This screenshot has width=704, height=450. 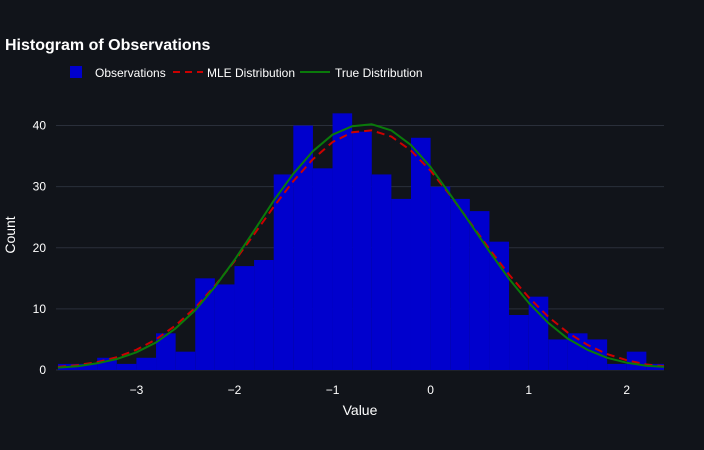 What do you see at coordinates (360, 410) in the screenshot?
I see `x-axis-label: Value` at bounding box center [360, 410].